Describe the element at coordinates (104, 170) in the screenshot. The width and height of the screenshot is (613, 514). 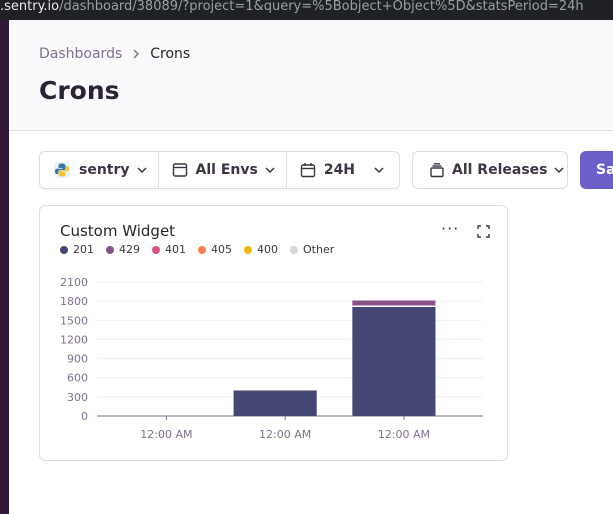
I see `project-label: sentry` at that location.